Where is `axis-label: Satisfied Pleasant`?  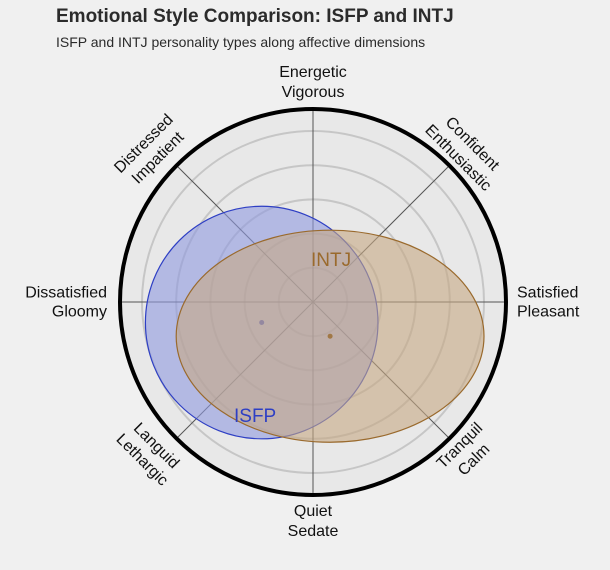
axis-label: Satisfied Pleasant is located at coordinates (548, 303).